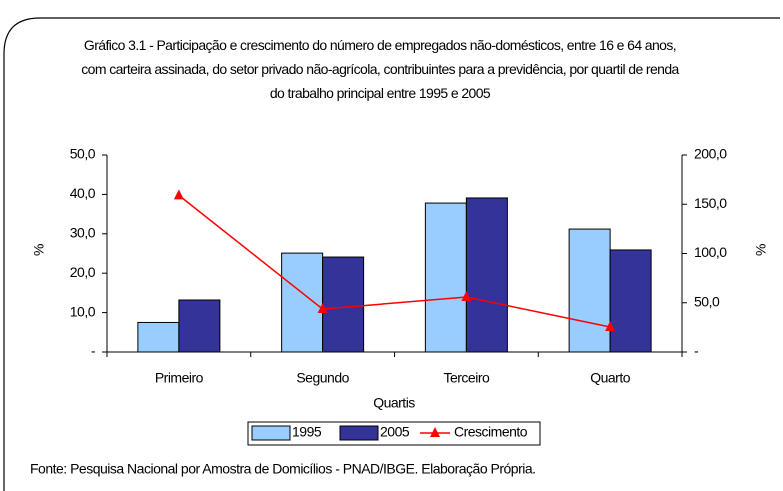 The height and width of the screenshot is (491, 783). I want to click on x-tick-label: Quarto, so click(610, 378).